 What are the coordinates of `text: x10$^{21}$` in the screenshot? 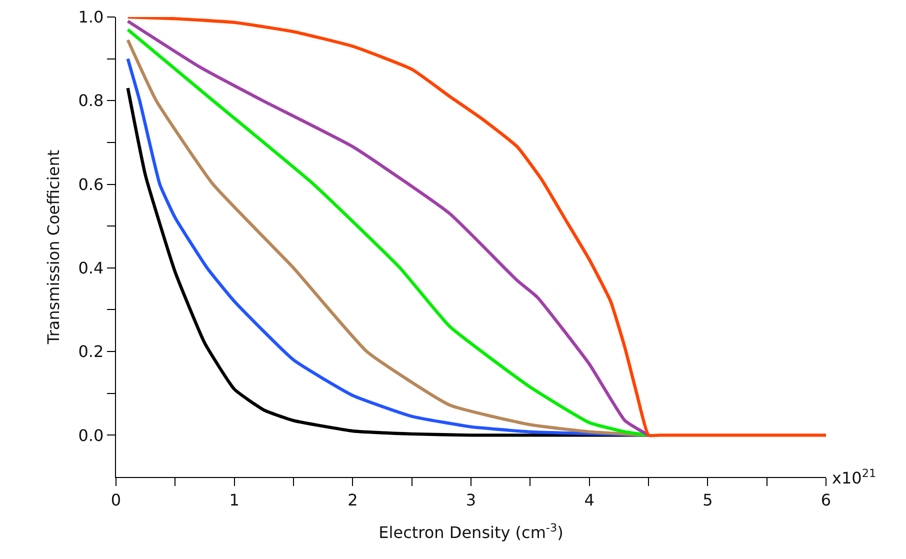 It's located at (854, 477).